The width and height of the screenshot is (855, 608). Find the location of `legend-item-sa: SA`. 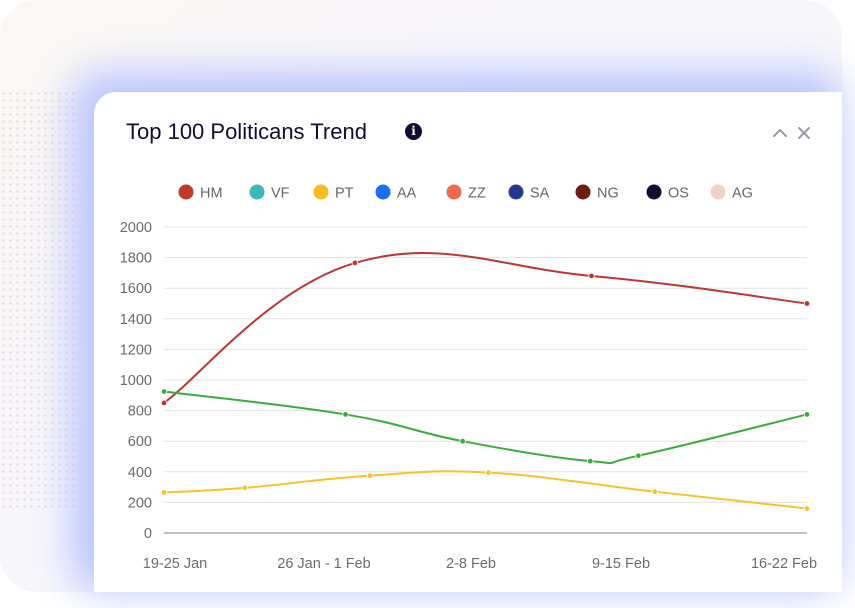

legend-item-sa: SA is located at coordinates (529, 193).